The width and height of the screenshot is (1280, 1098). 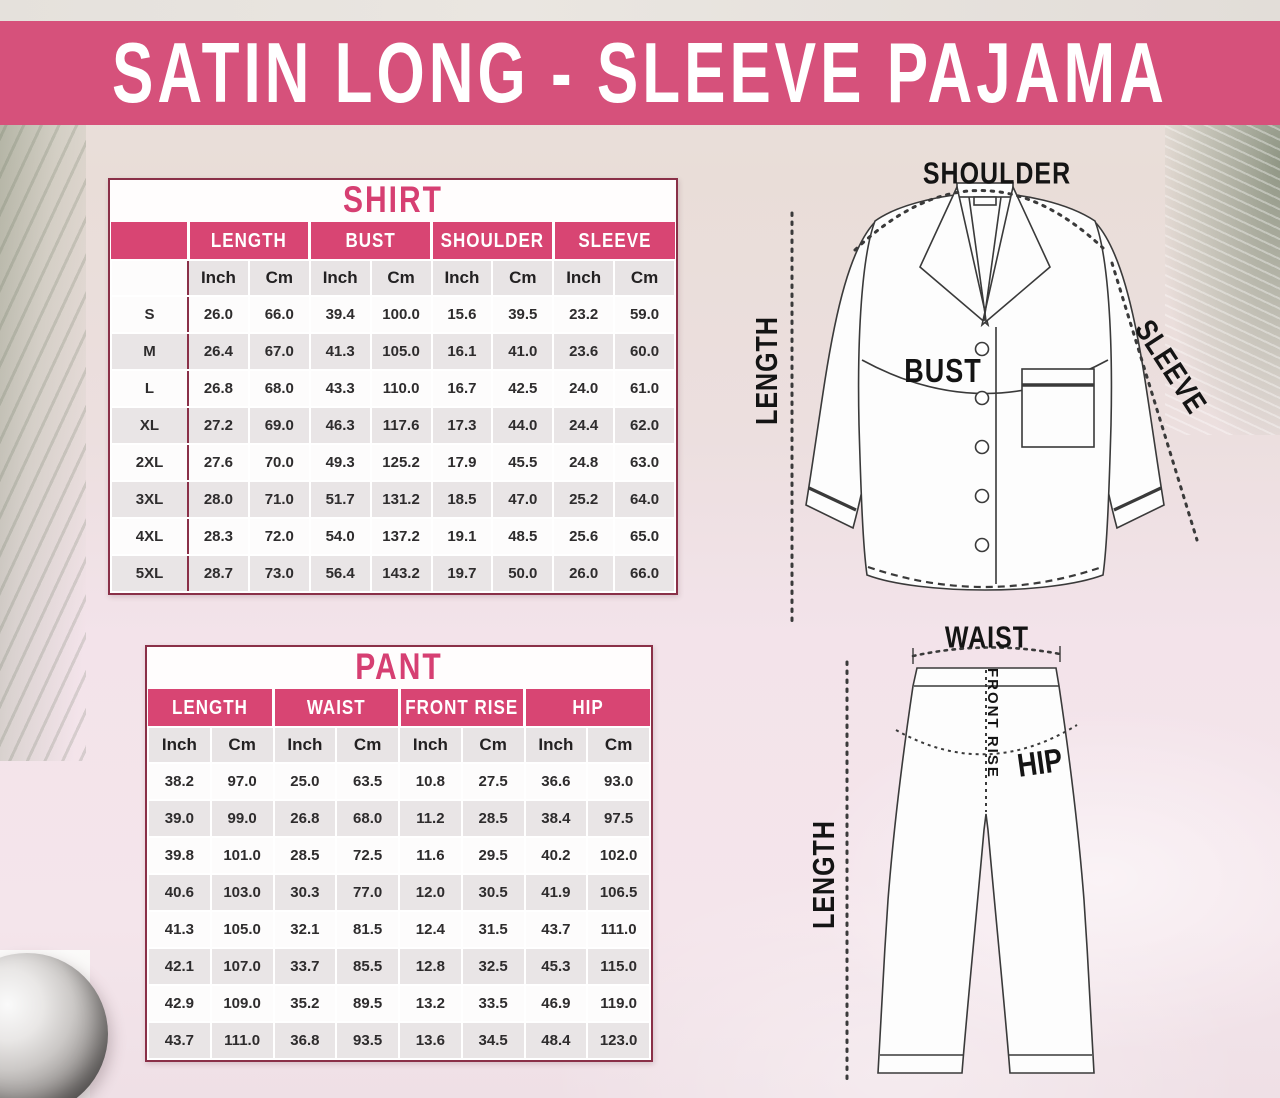 I want to click on measurement-value: 43.3, so click(x=340, y=388).